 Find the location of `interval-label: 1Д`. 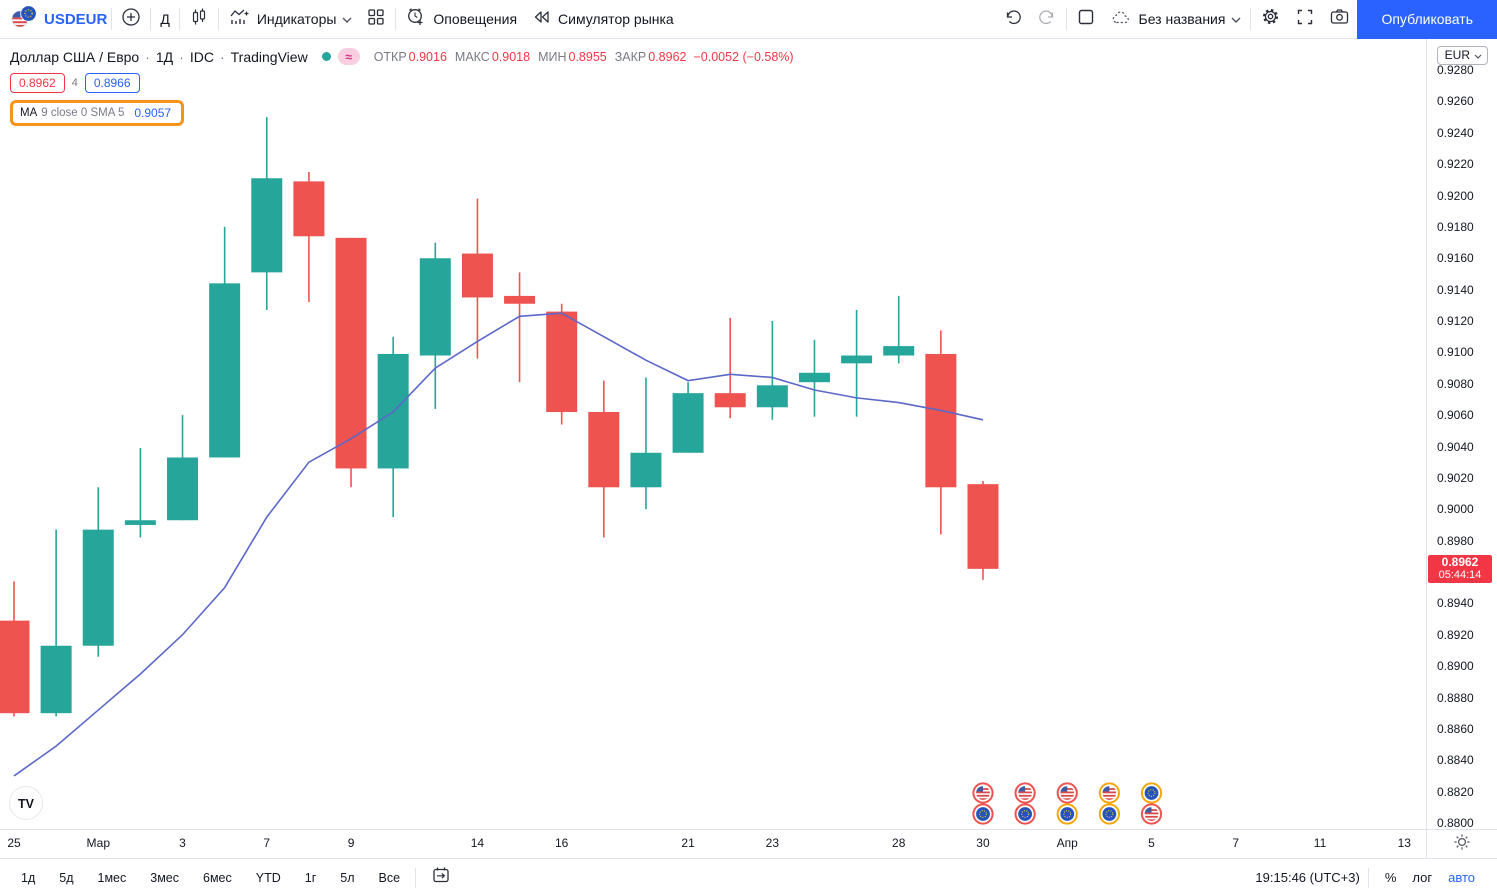

interval-label: 1Д is located at coordinates (164, 56).